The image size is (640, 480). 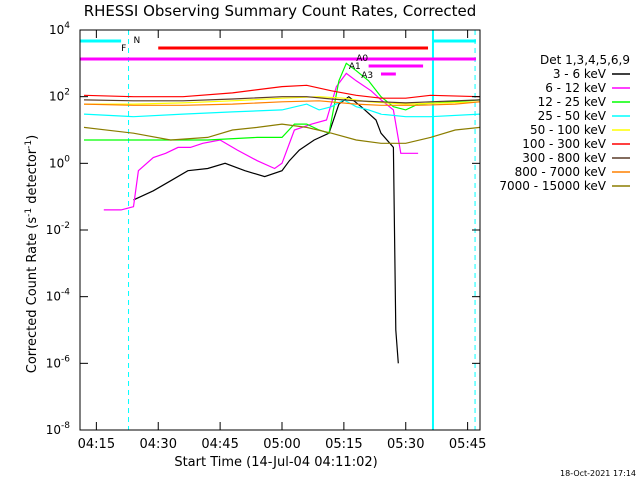 I want to click on legend-label-0: 3 - 6 keV, so click(x=580, y=74).